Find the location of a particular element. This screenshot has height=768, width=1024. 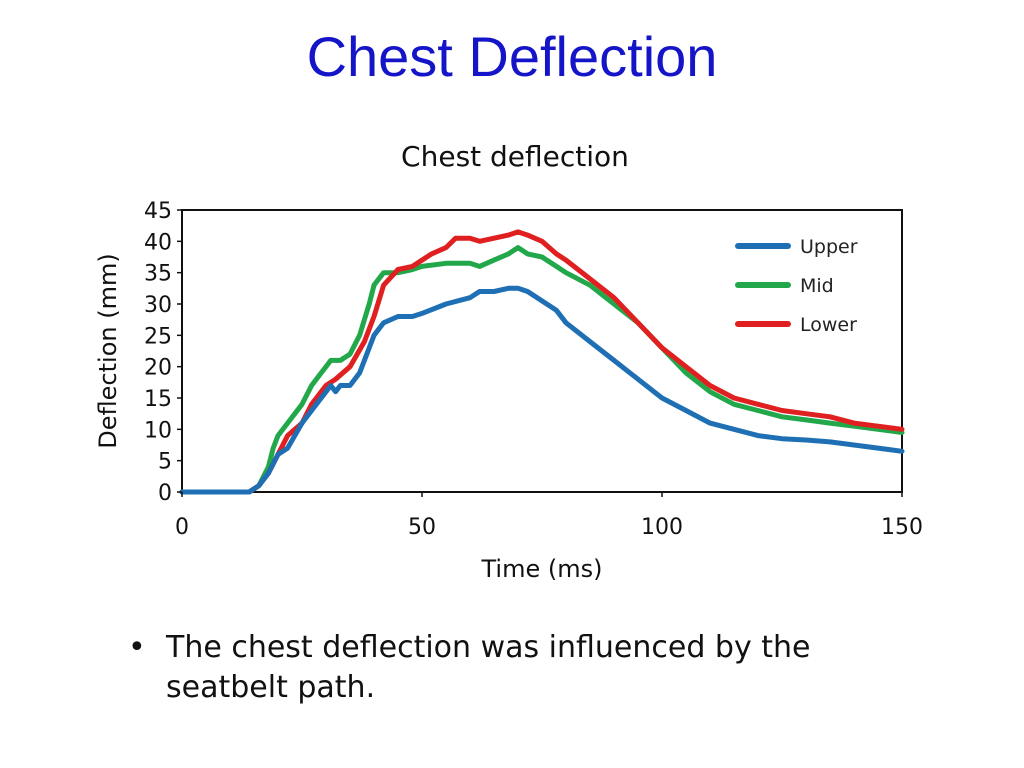

y-tick-label: 45 is located at coordinates (158, 211).